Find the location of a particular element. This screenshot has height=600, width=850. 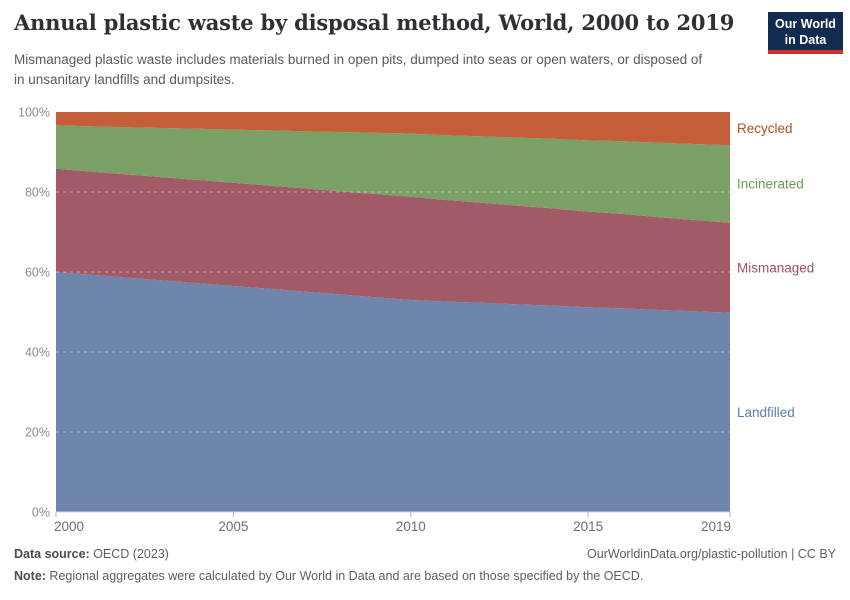

x-tick-label-2005: 2005 is located at coordinates (233, 526).